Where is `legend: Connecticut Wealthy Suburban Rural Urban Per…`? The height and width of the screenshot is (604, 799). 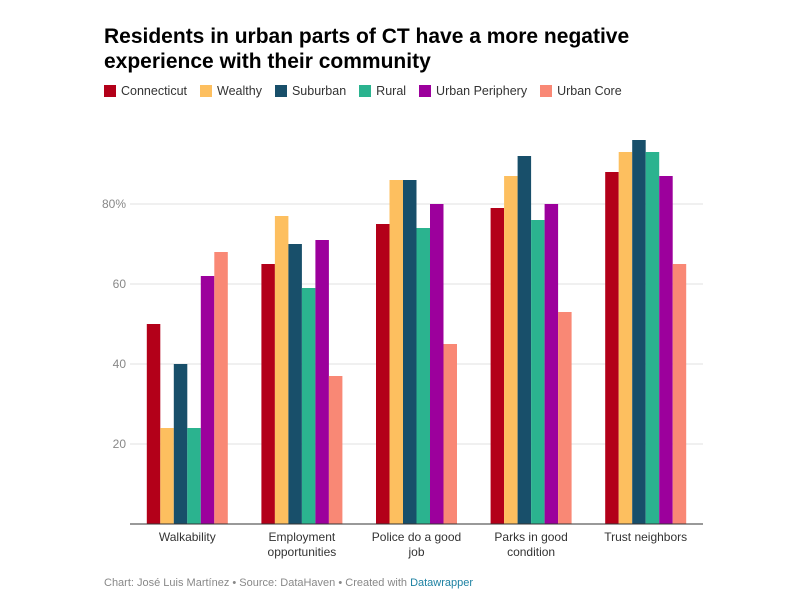
legend: Connecticut Wealthy Suburban Rural Urban Per… is located at coordinates (363, 91).